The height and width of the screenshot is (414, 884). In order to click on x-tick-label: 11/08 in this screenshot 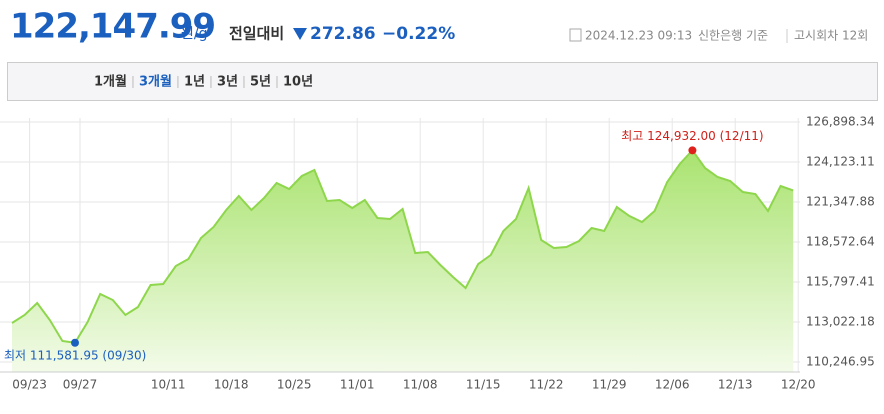, I will do `click(420, 385)`.